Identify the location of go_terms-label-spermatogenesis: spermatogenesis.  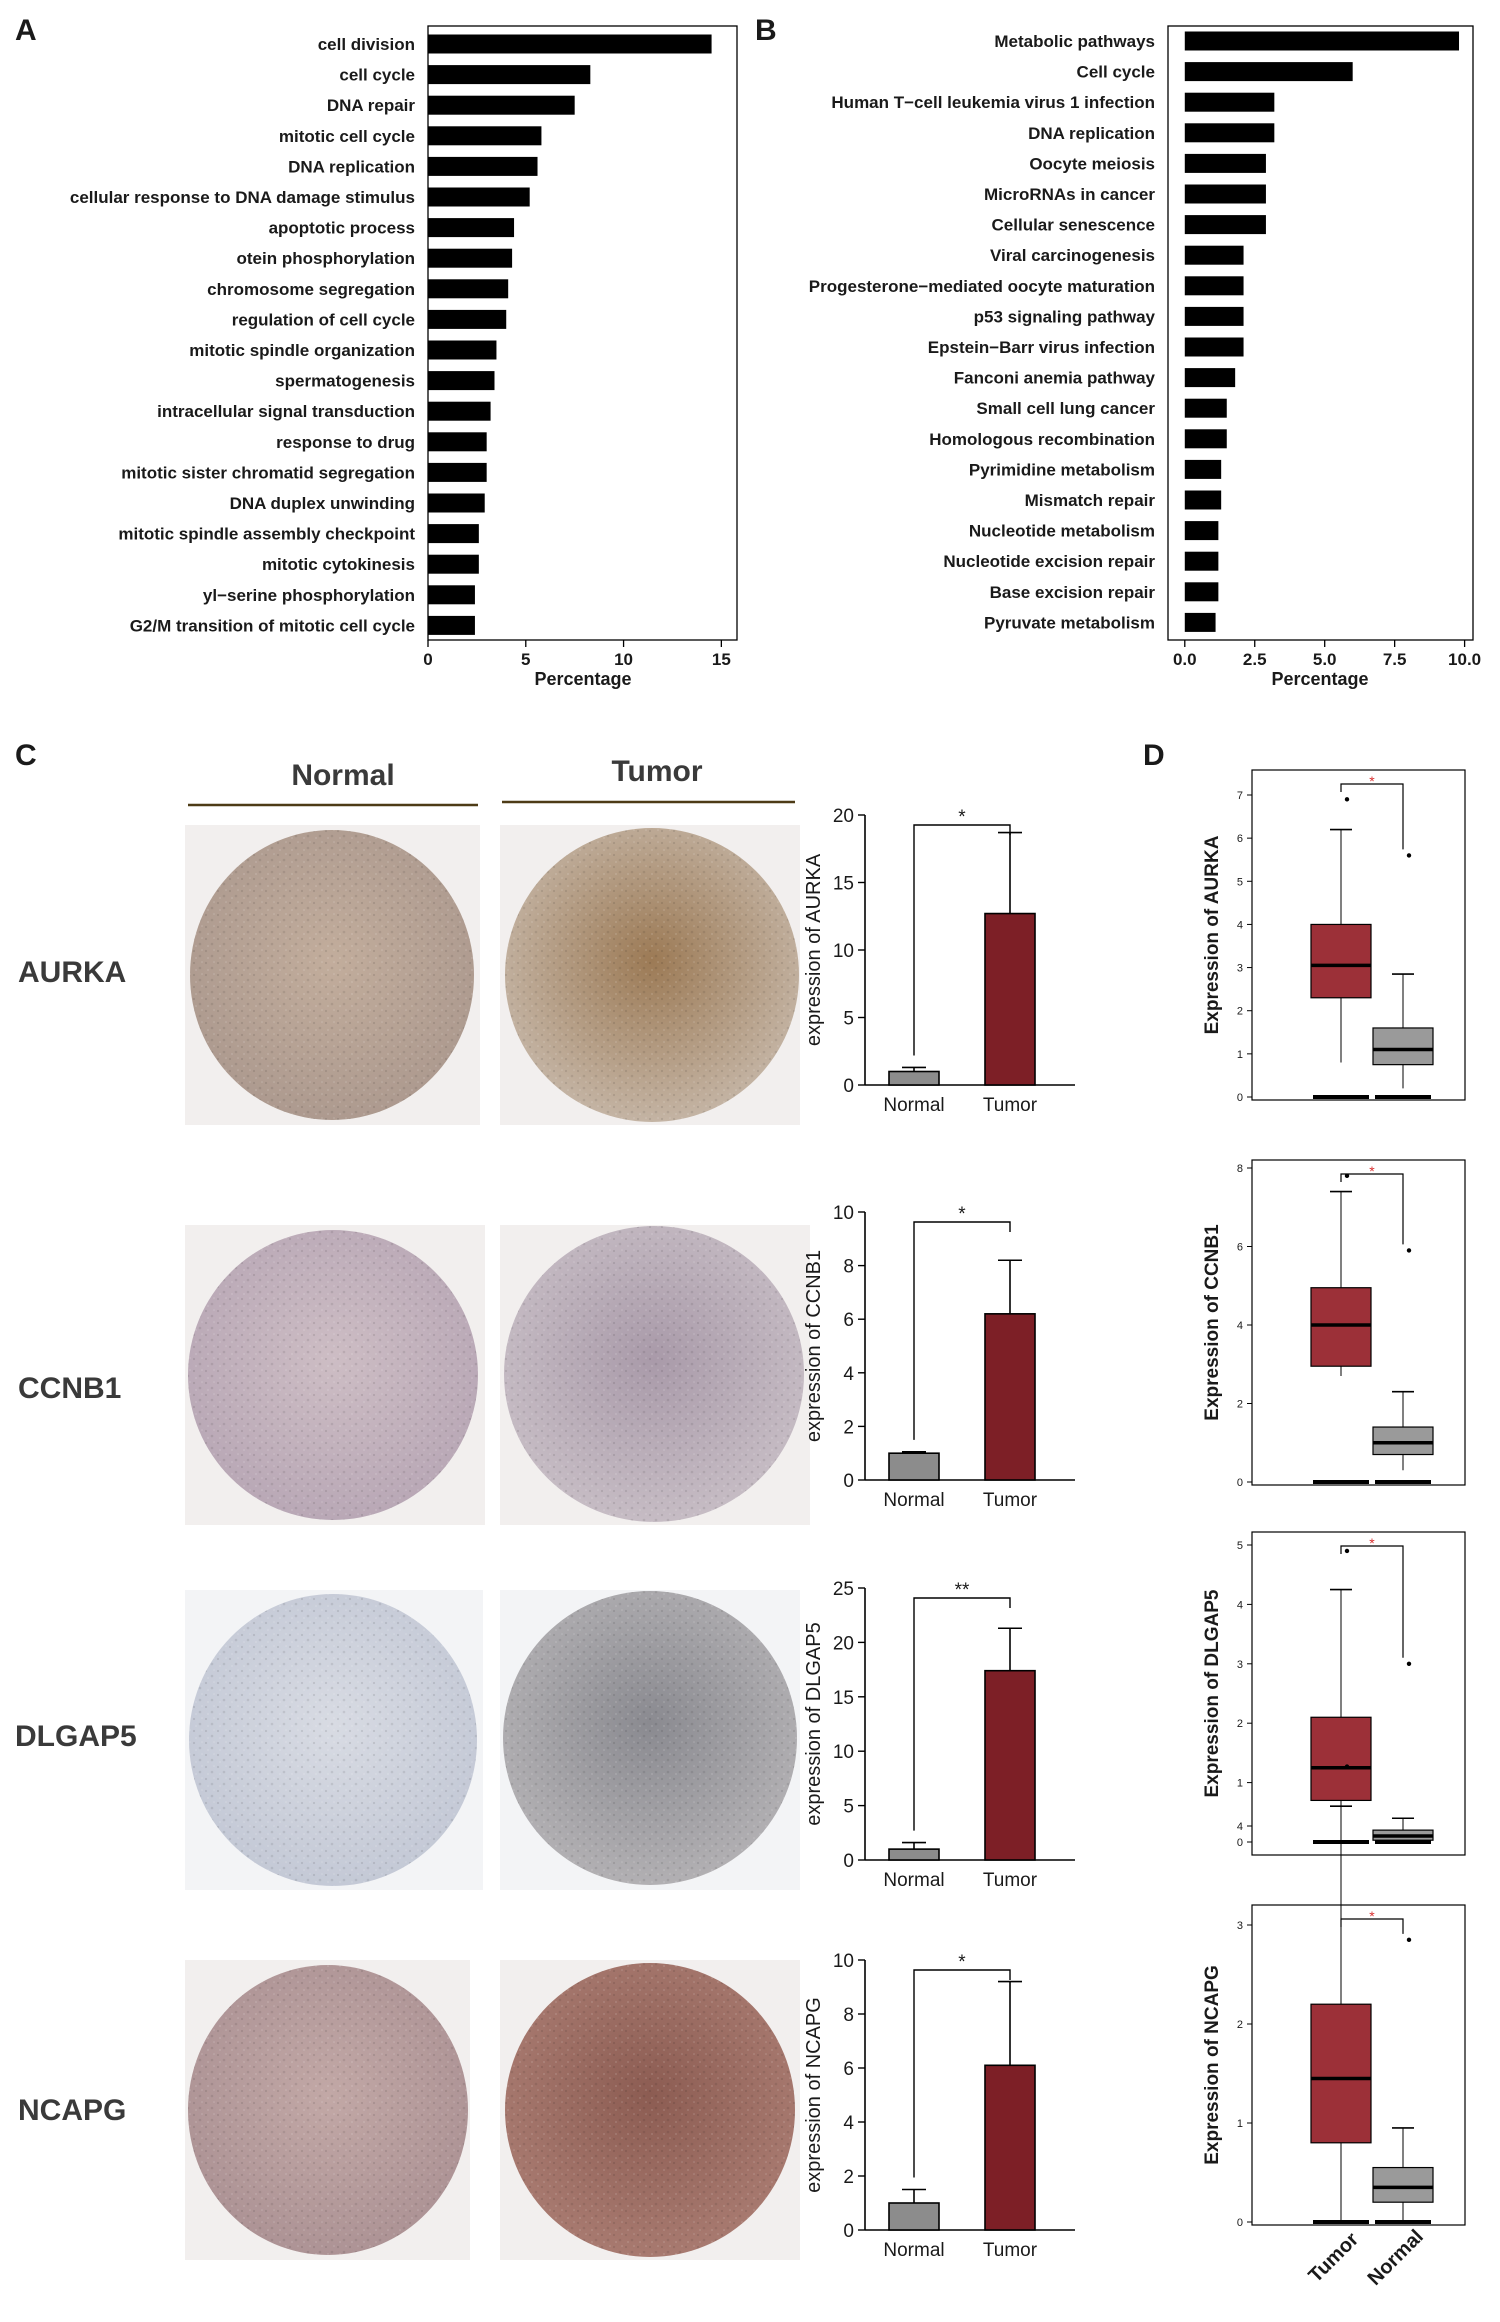
(345, 381).